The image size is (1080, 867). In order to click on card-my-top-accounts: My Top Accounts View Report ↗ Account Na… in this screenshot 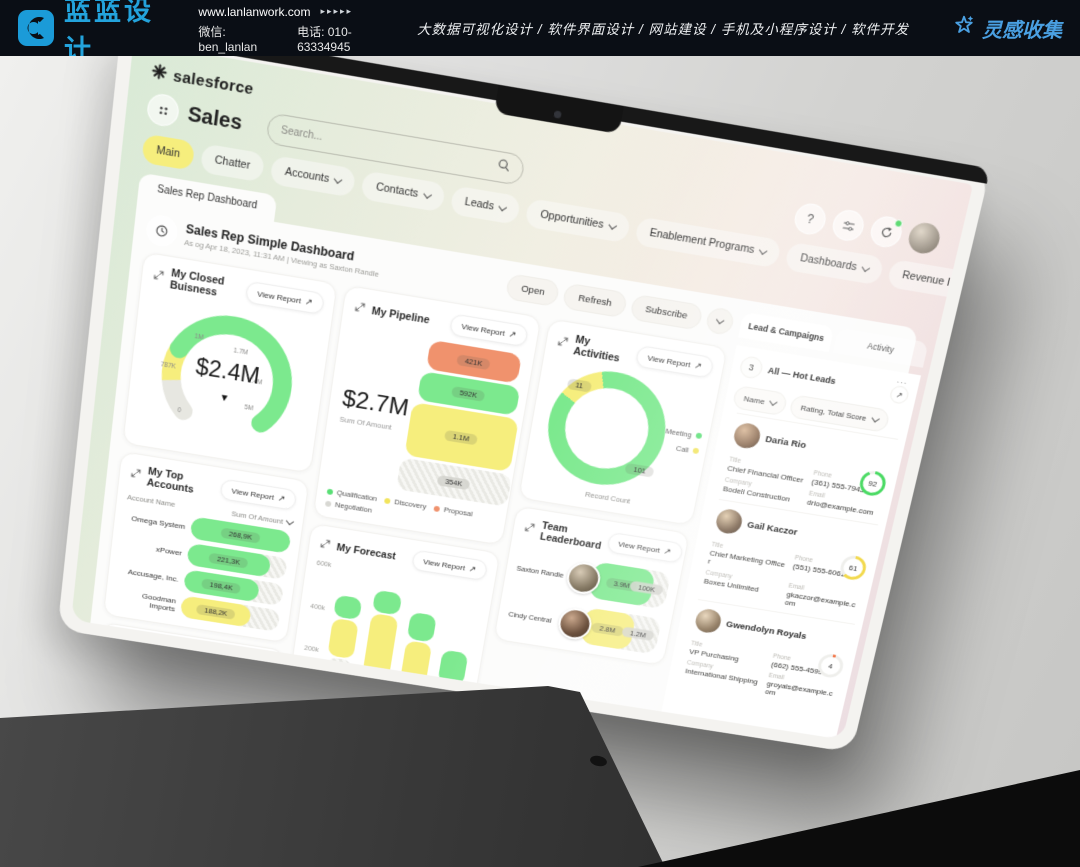, I will do `click(206, 547)`.